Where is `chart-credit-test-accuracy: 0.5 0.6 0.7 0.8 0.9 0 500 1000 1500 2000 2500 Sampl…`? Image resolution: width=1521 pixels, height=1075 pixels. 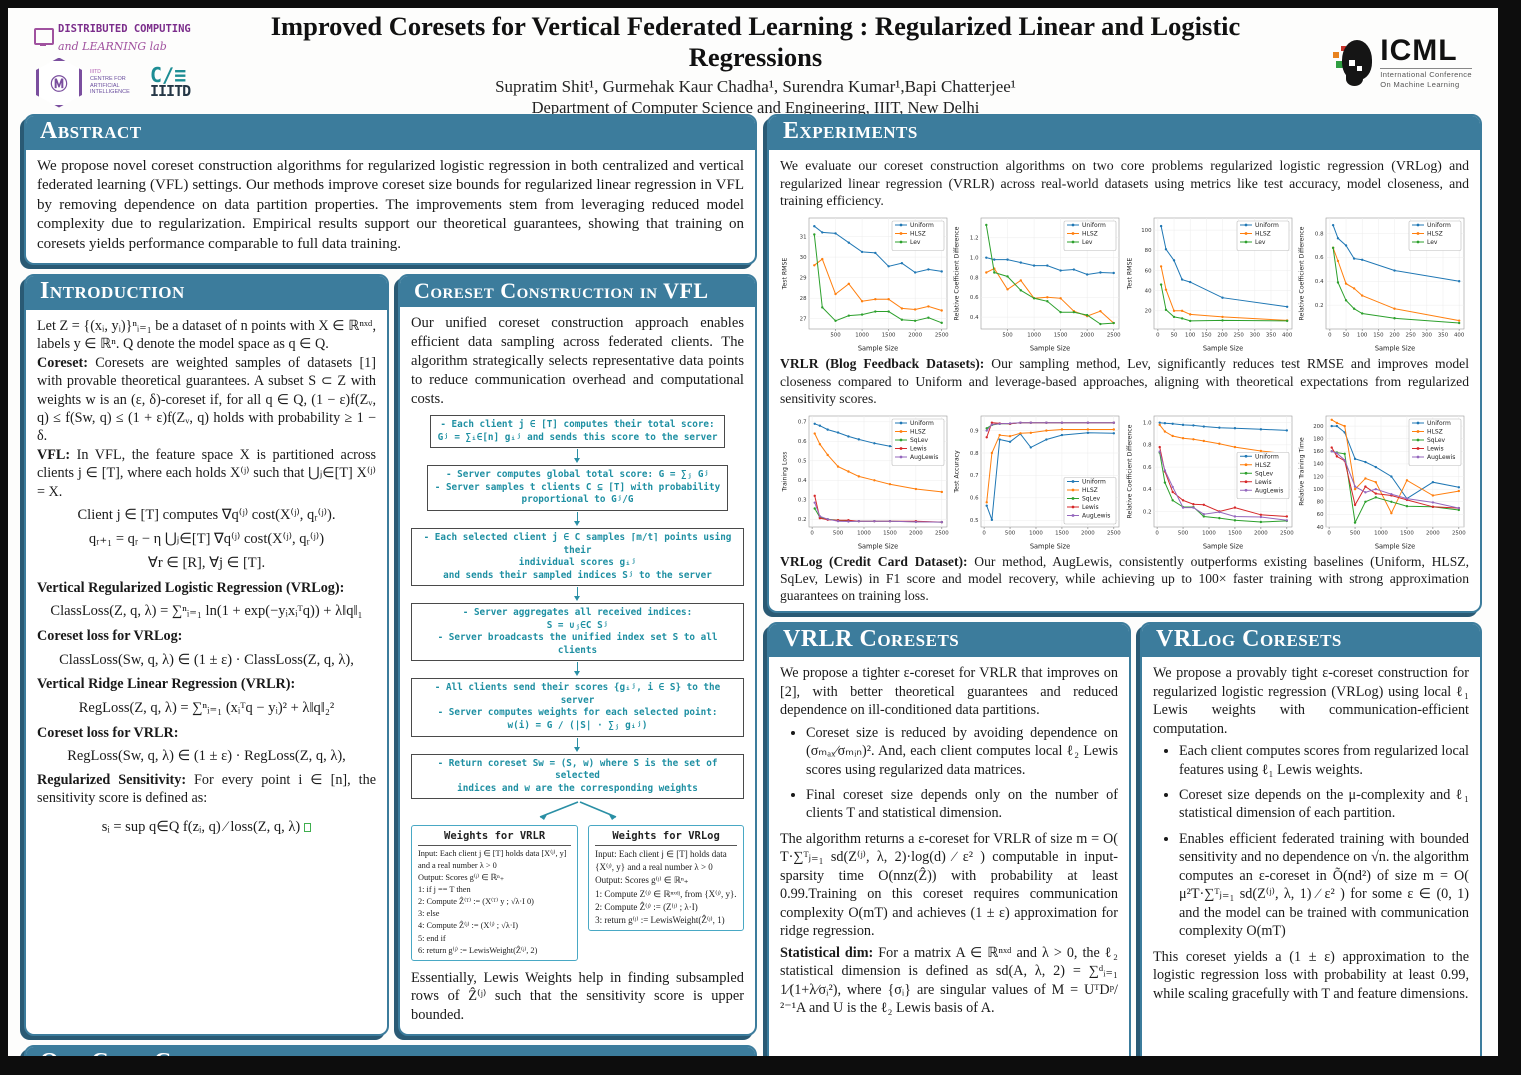
chart-credit-test-accuracy: 0.5 0.6 0.7 0.8 0.9 0 500 1000 1500 2000 2500 Sampl… is located at coordinates (1038, 480).